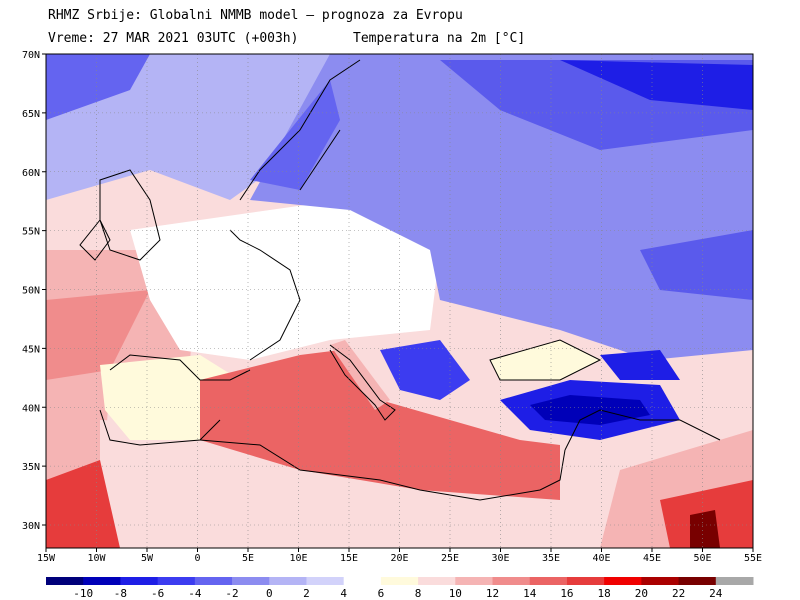 The width and height of the screenshot is (800, 600). What do you see at coordinates (601, 558) in the screenshot?
I see `lon-label: 40E` at bounding box center [601, 558].